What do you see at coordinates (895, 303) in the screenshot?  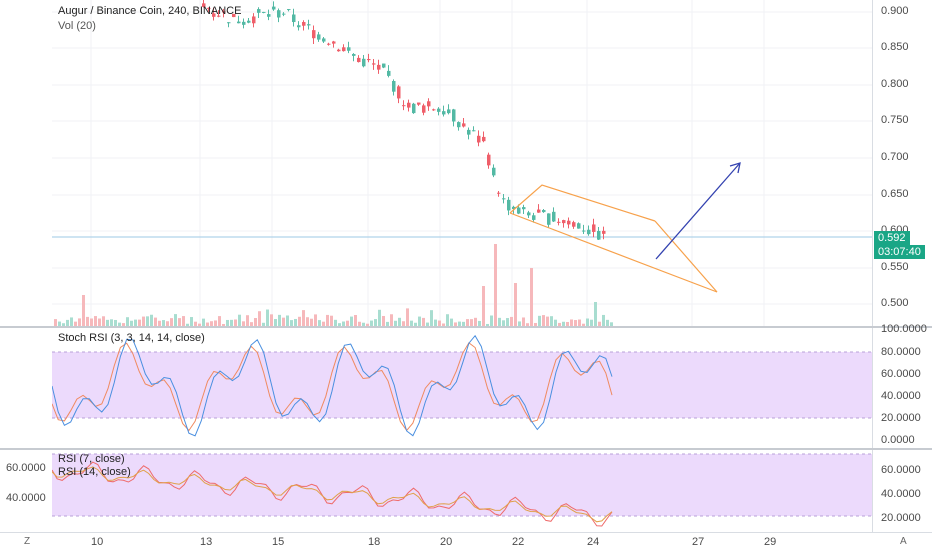 I see `price-tick: 0.500` at bounding box center [895, 303].